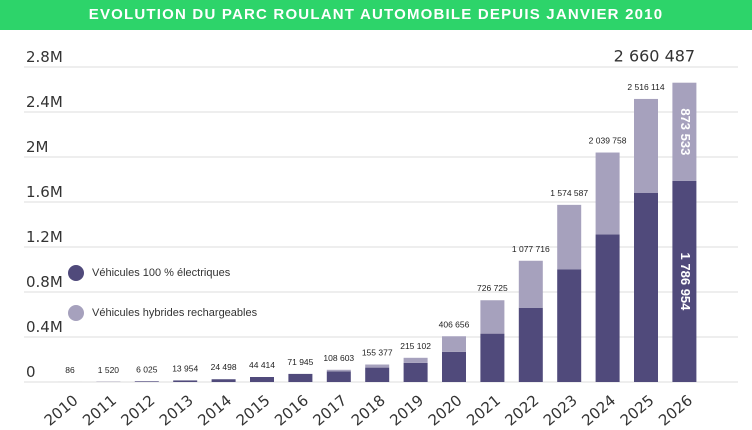 This screenshot has width=752, height=430. What do you see at coordinates (253, 410) in the screenshot?
I see `x-tick-label: 2015` at bounding box center [253, 410].